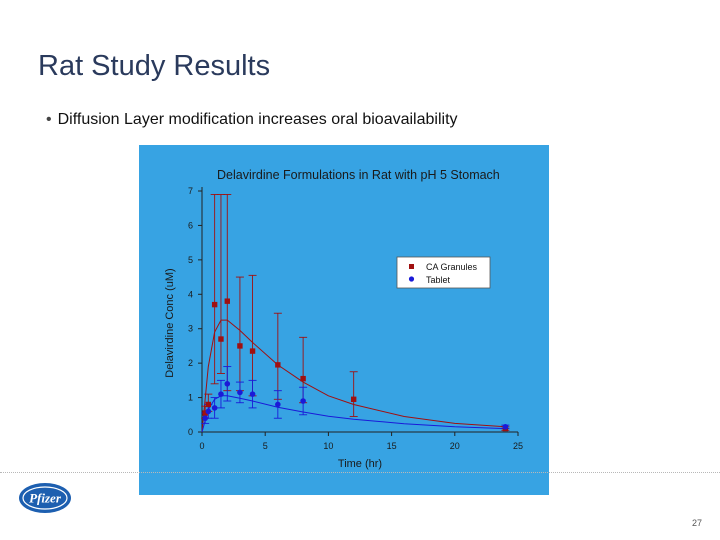 The image size is (720, 540). Describe the element at coordinates (190, 329) in the screenshot. I see `y-tick-label: 3` at that location.